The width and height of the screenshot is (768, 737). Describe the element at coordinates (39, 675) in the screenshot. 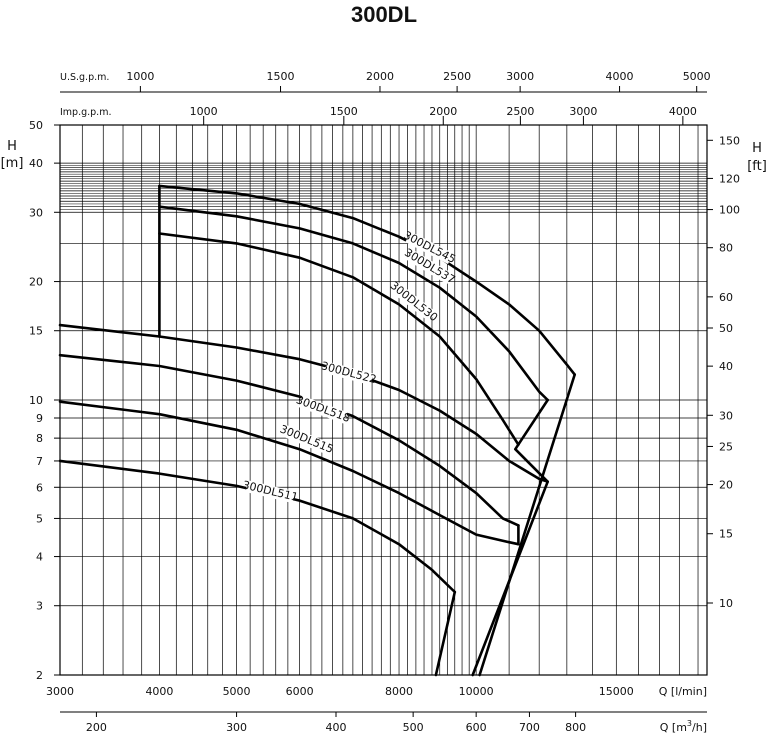

I see `y-m-tick-label: 2` at that location.